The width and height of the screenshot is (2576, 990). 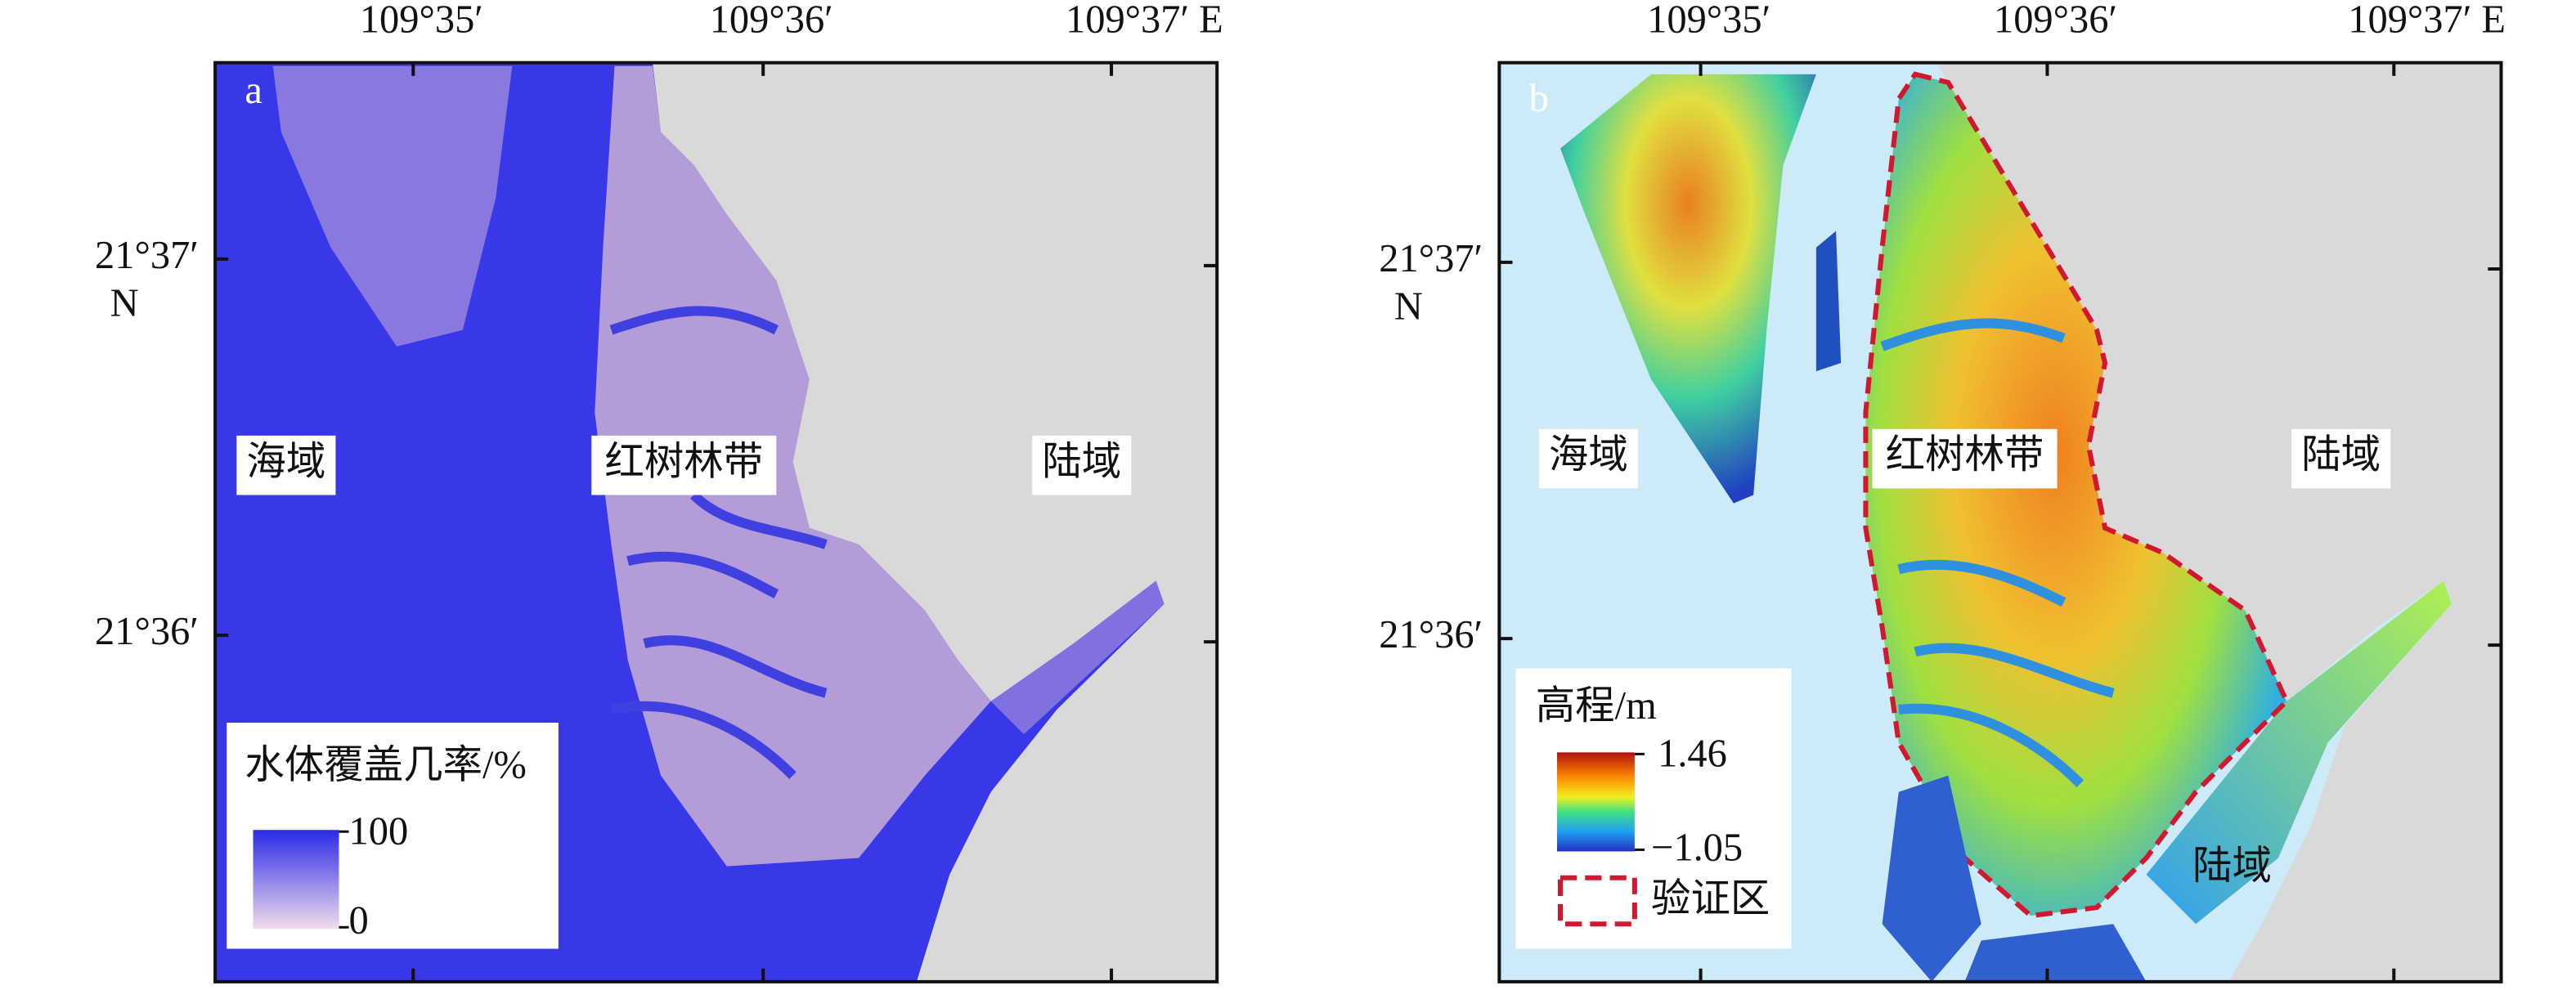 I want to click on colorbar-min: −1.05, so click(x=1697, y=848).